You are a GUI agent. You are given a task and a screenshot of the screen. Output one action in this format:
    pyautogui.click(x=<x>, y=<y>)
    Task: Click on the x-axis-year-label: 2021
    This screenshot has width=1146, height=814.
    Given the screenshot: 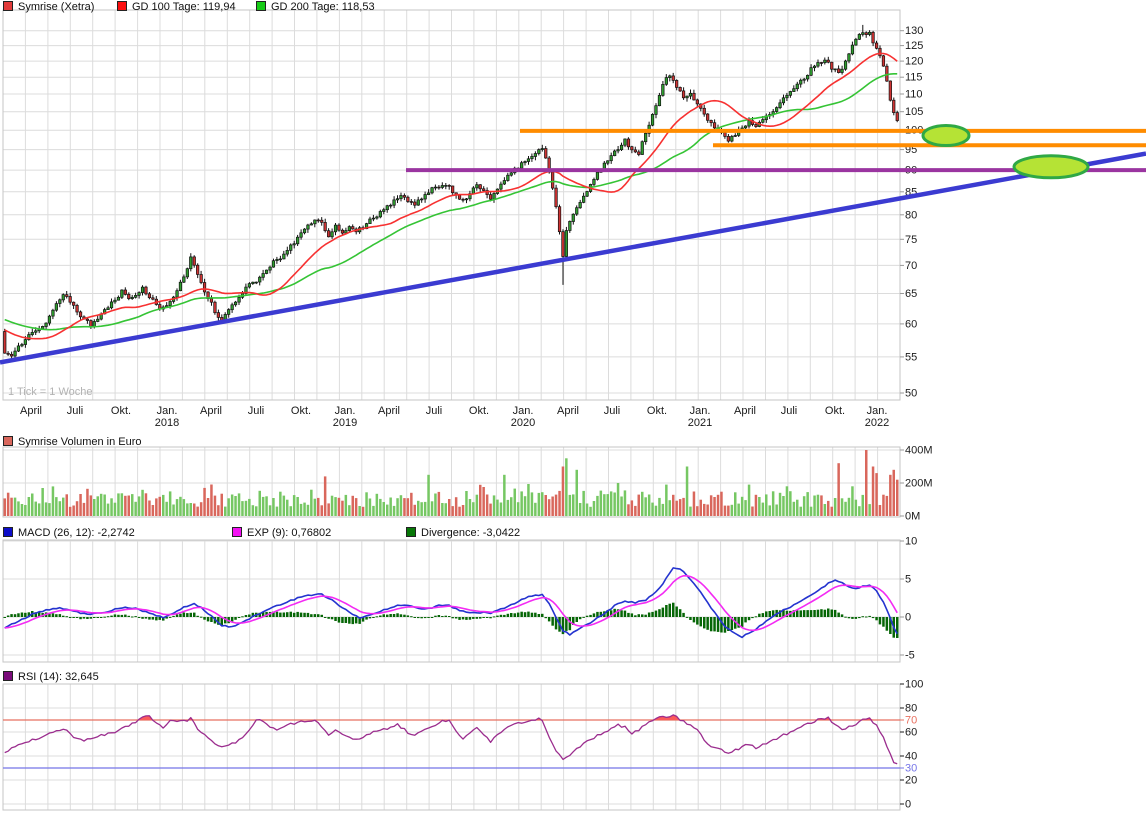 What is the action you would take?
    pyautogui.click(x=700, y=423)
    